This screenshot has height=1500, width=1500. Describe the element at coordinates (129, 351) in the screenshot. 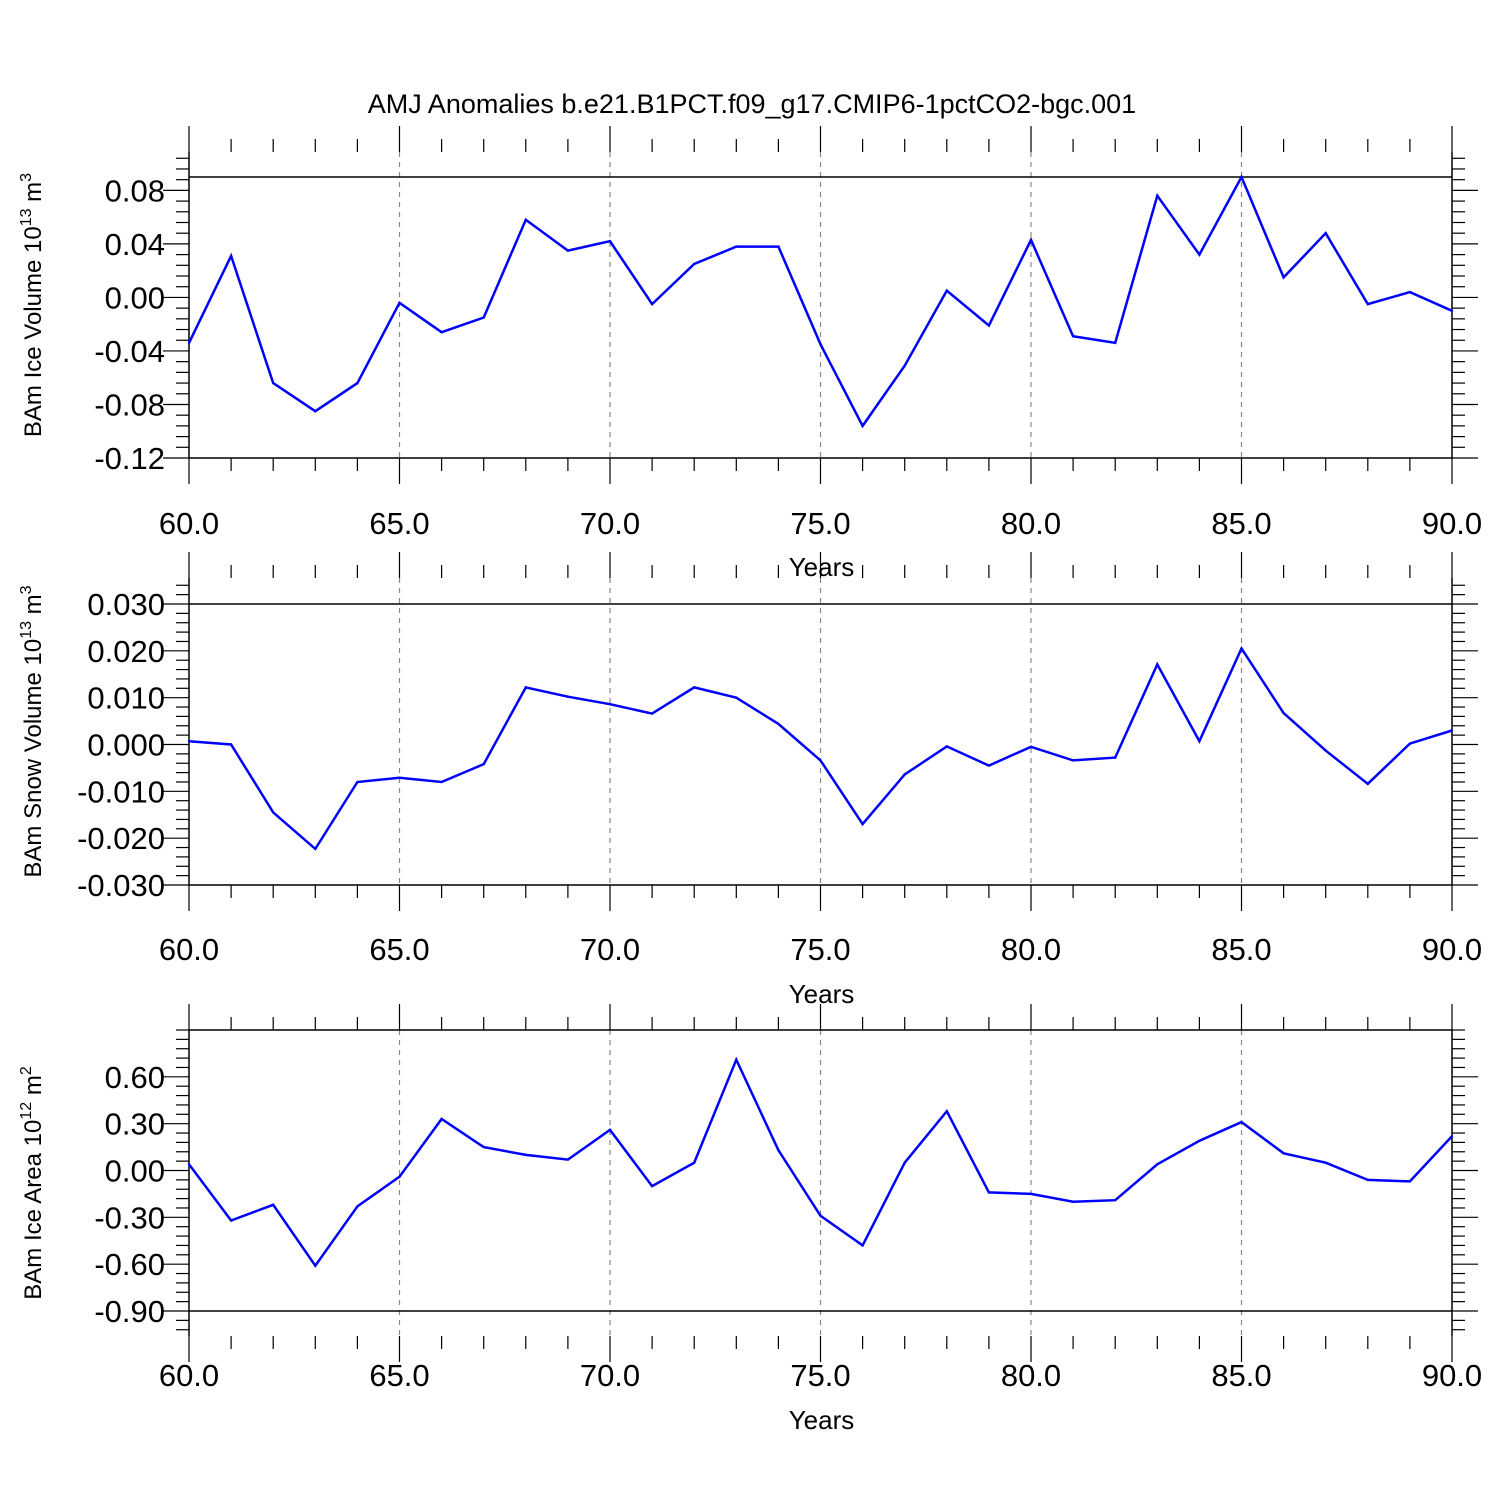

I see `y-tick-label: -0.04` at that location.